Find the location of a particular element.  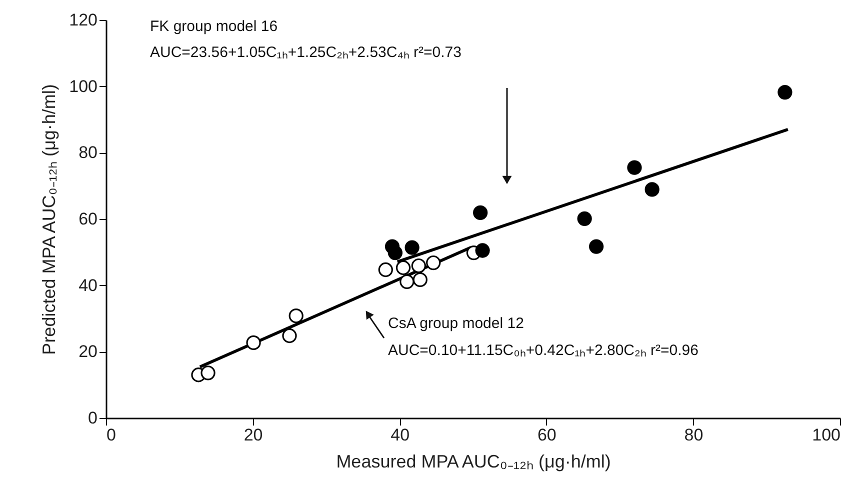

x-tick-label: 80 is located at coordinates (694, 435).